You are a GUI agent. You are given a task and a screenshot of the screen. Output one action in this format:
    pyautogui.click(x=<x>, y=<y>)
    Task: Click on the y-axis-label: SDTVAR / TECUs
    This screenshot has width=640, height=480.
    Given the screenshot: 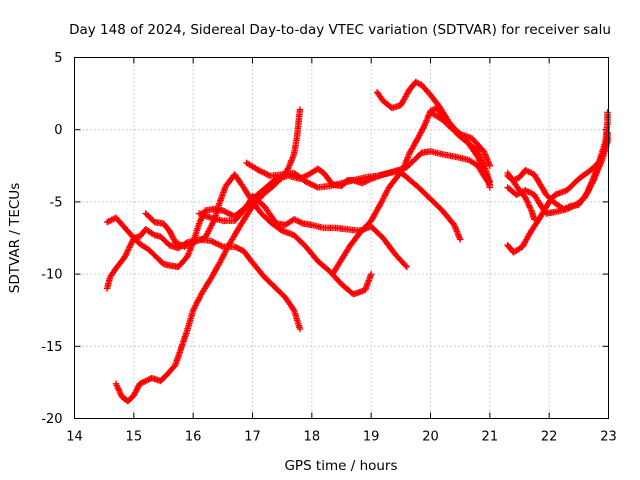 What is the action you would take?
    pyautogui.click(x=15, y=238)
    